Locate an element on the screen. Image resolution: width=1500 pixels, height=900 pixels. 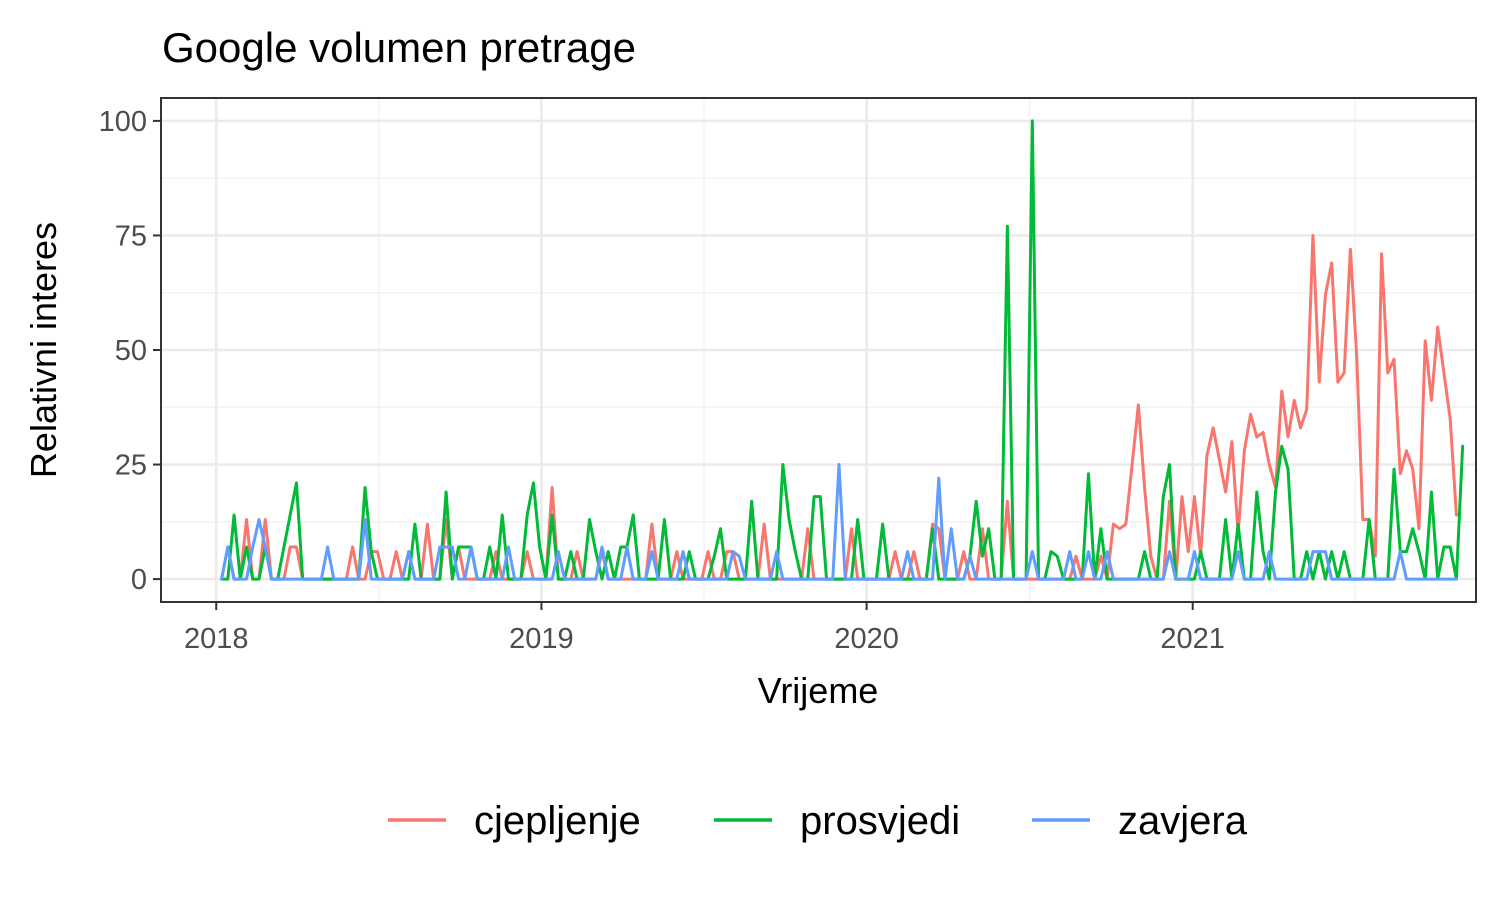
y-tick-label: 100 is located at coordinates (123, 122).